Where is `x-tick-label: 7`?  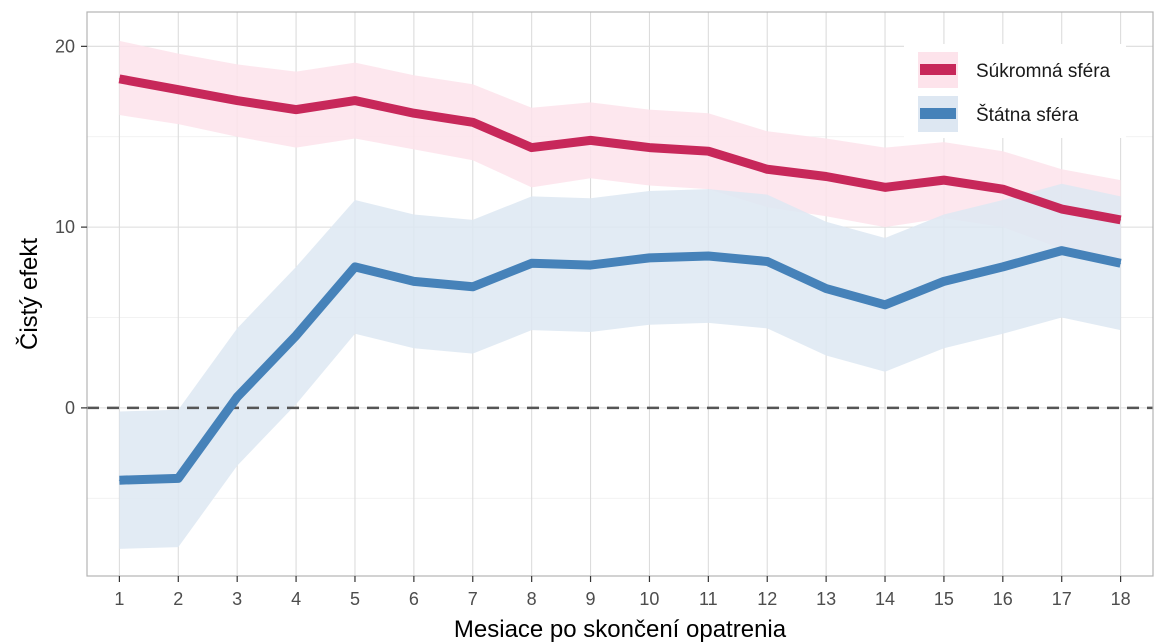 x-tick-label: 7 is located at coordinates (473, 599).